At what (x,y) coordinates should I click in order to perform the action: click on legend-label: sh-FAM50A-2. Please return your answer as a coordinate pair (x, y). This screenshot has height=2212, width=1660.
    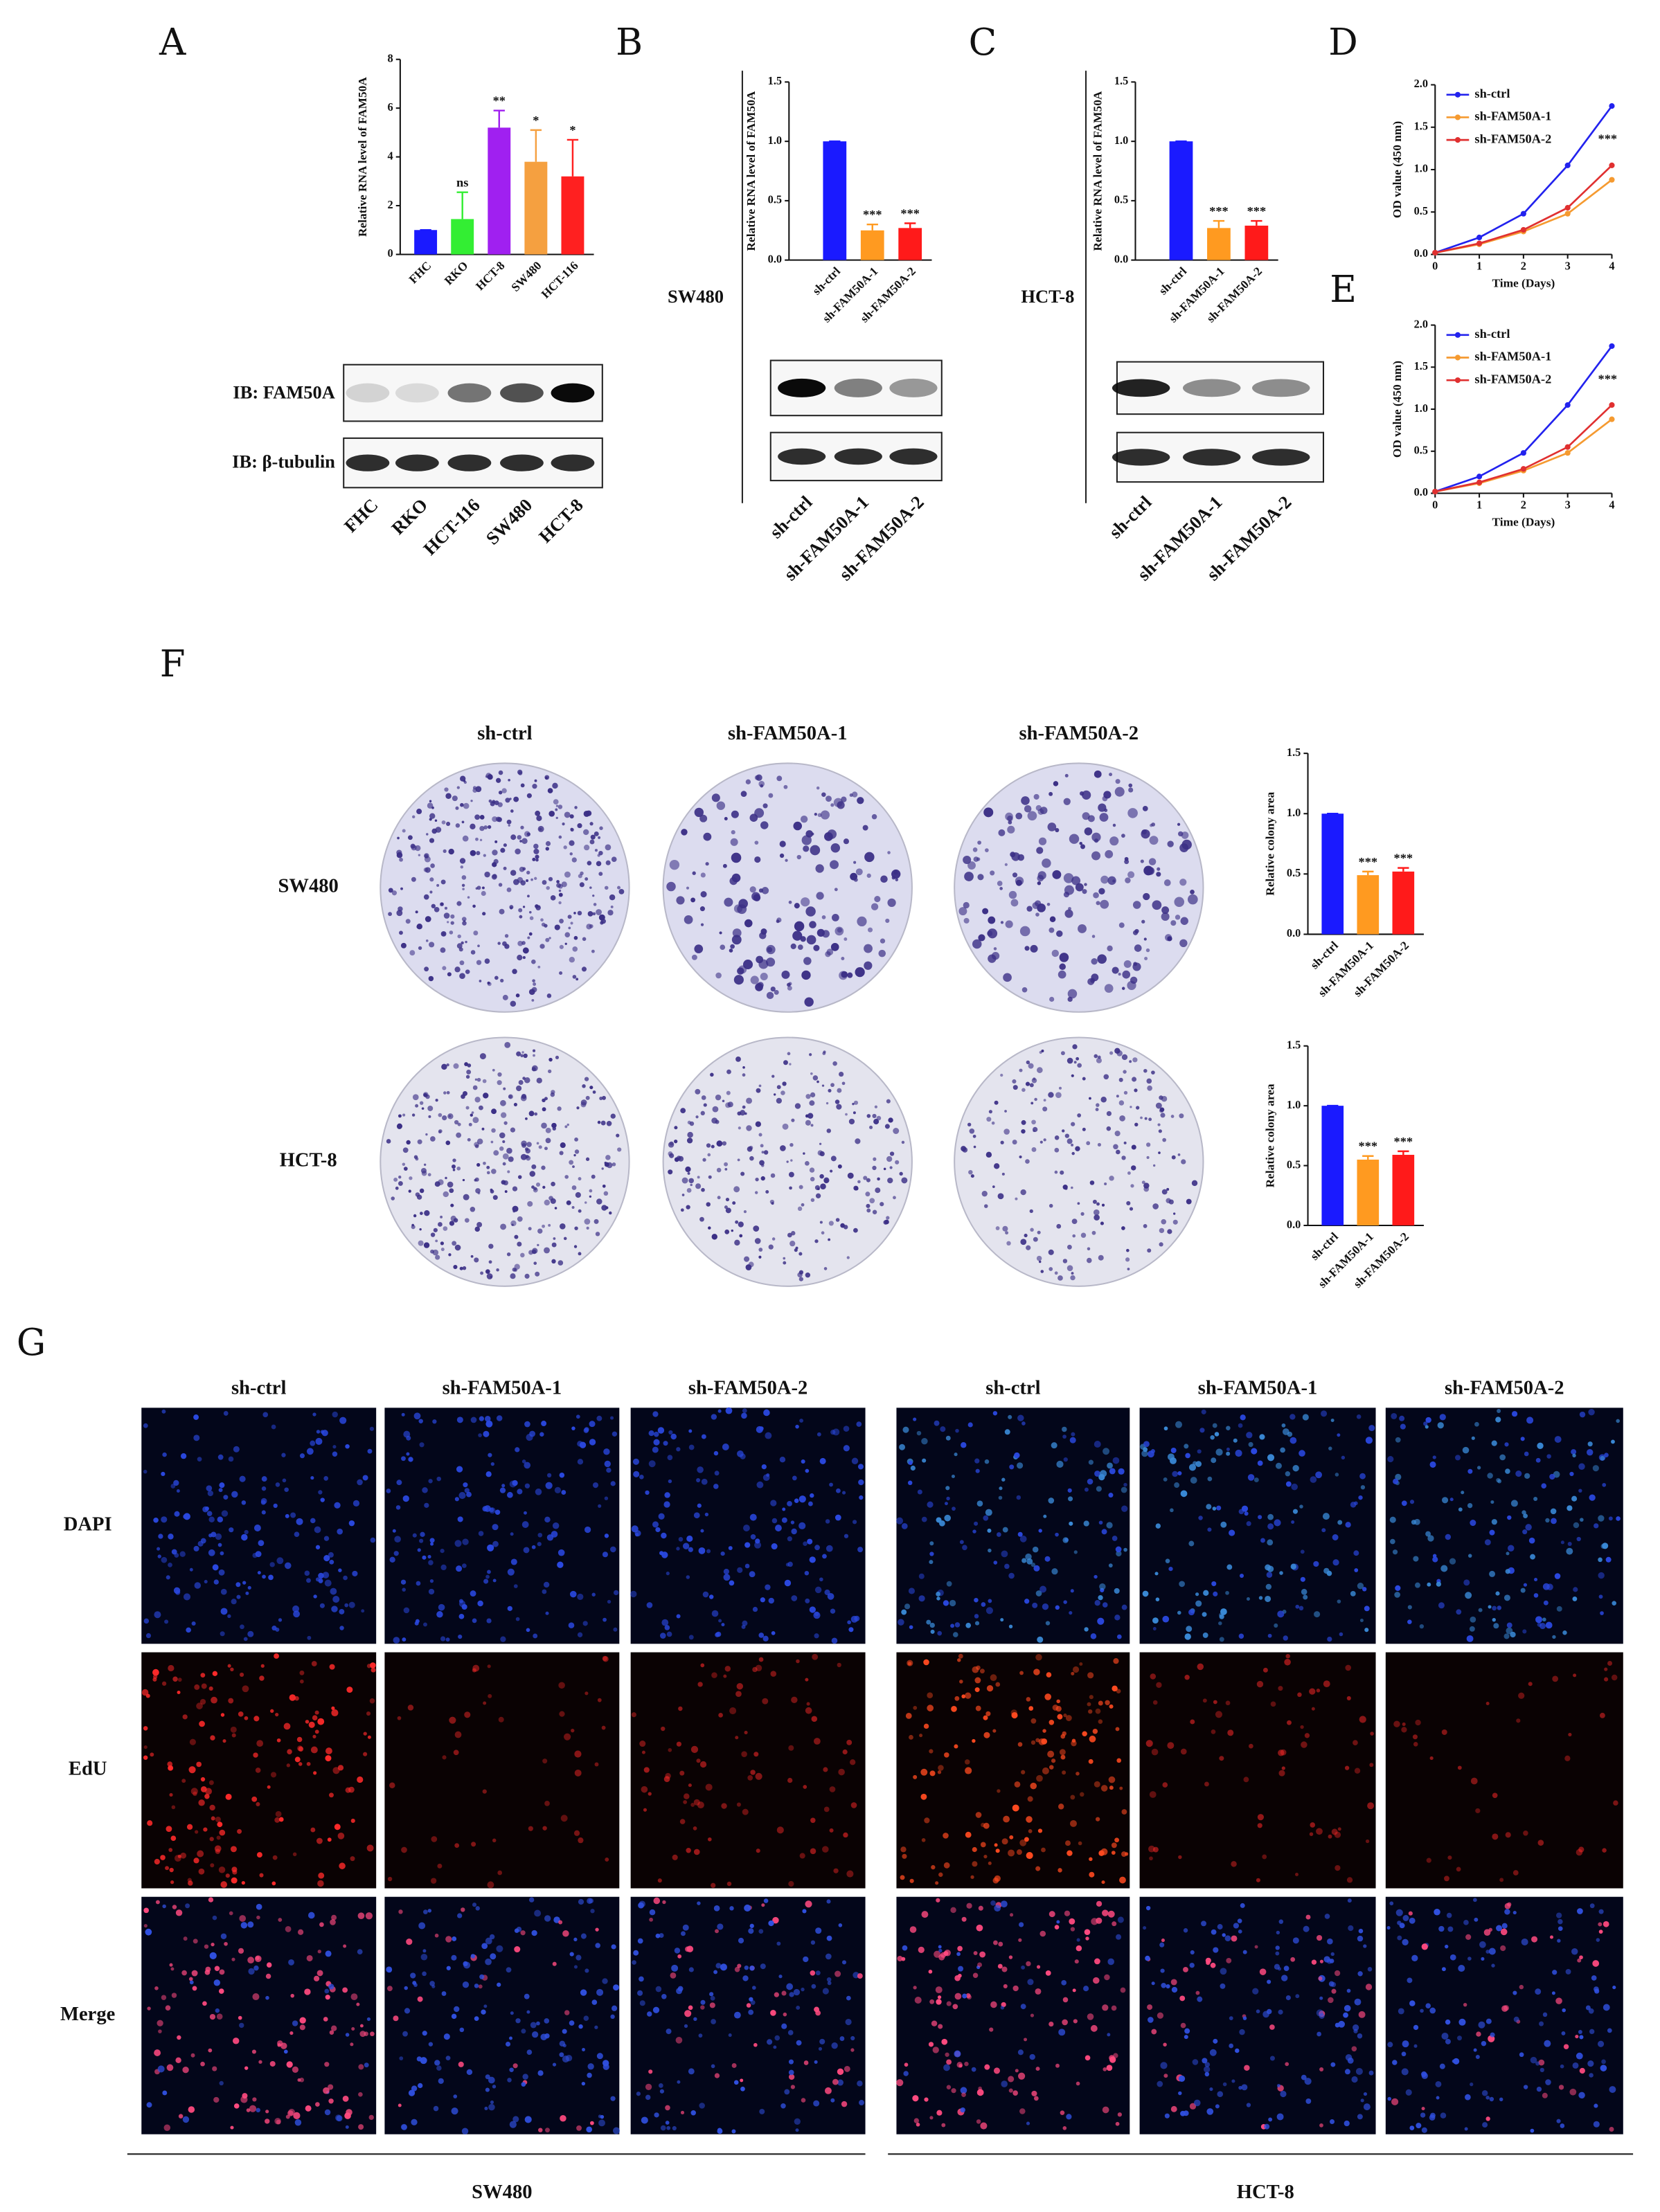
    Looking at the image, I should click on (1513, 379).